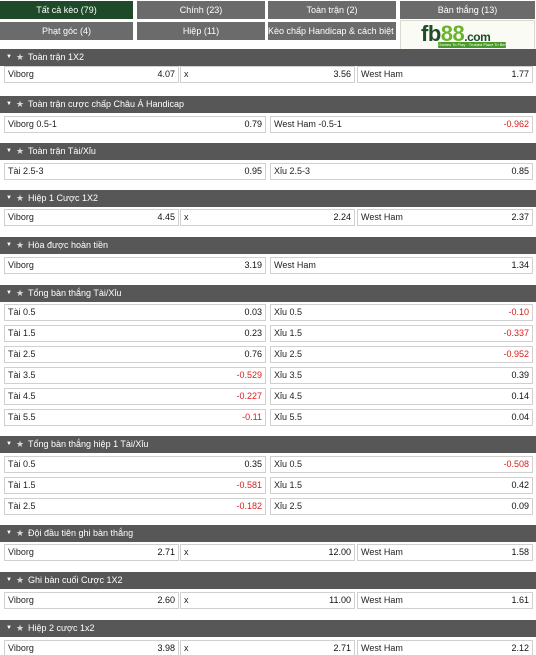 The height and width of the screenshot is (655, 536). I want to click on odds-cell: Viborg 0.5-1 0.79, so click(135, 124).